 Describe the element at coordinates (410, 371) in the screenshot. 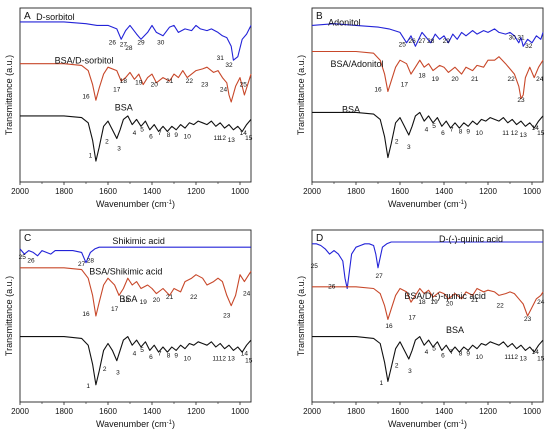

I see `peak-label: 3` at that location.